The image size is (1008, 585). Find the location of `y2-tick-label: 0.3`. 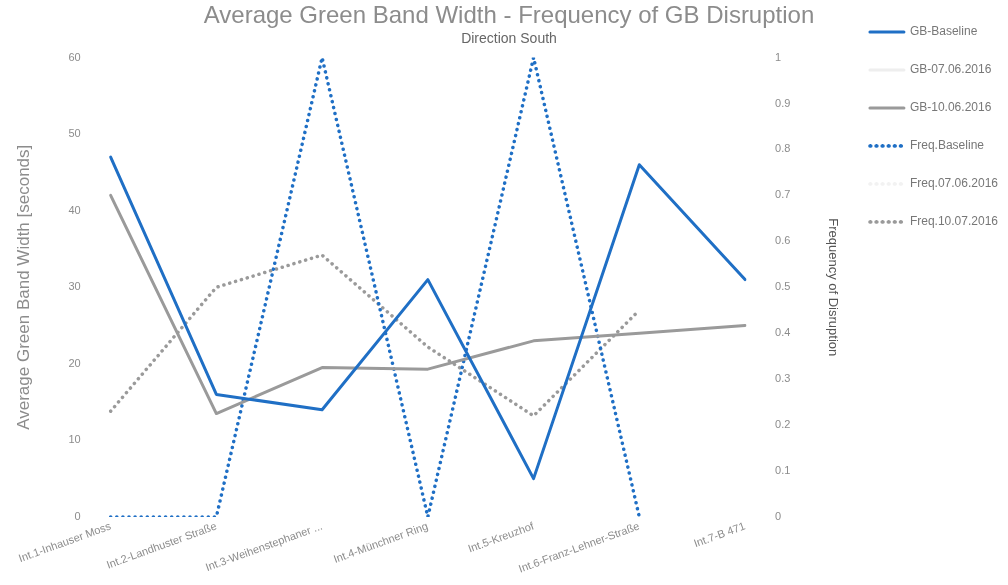

y2-tick-label: 0.3 is located at coordinates (783, 378).